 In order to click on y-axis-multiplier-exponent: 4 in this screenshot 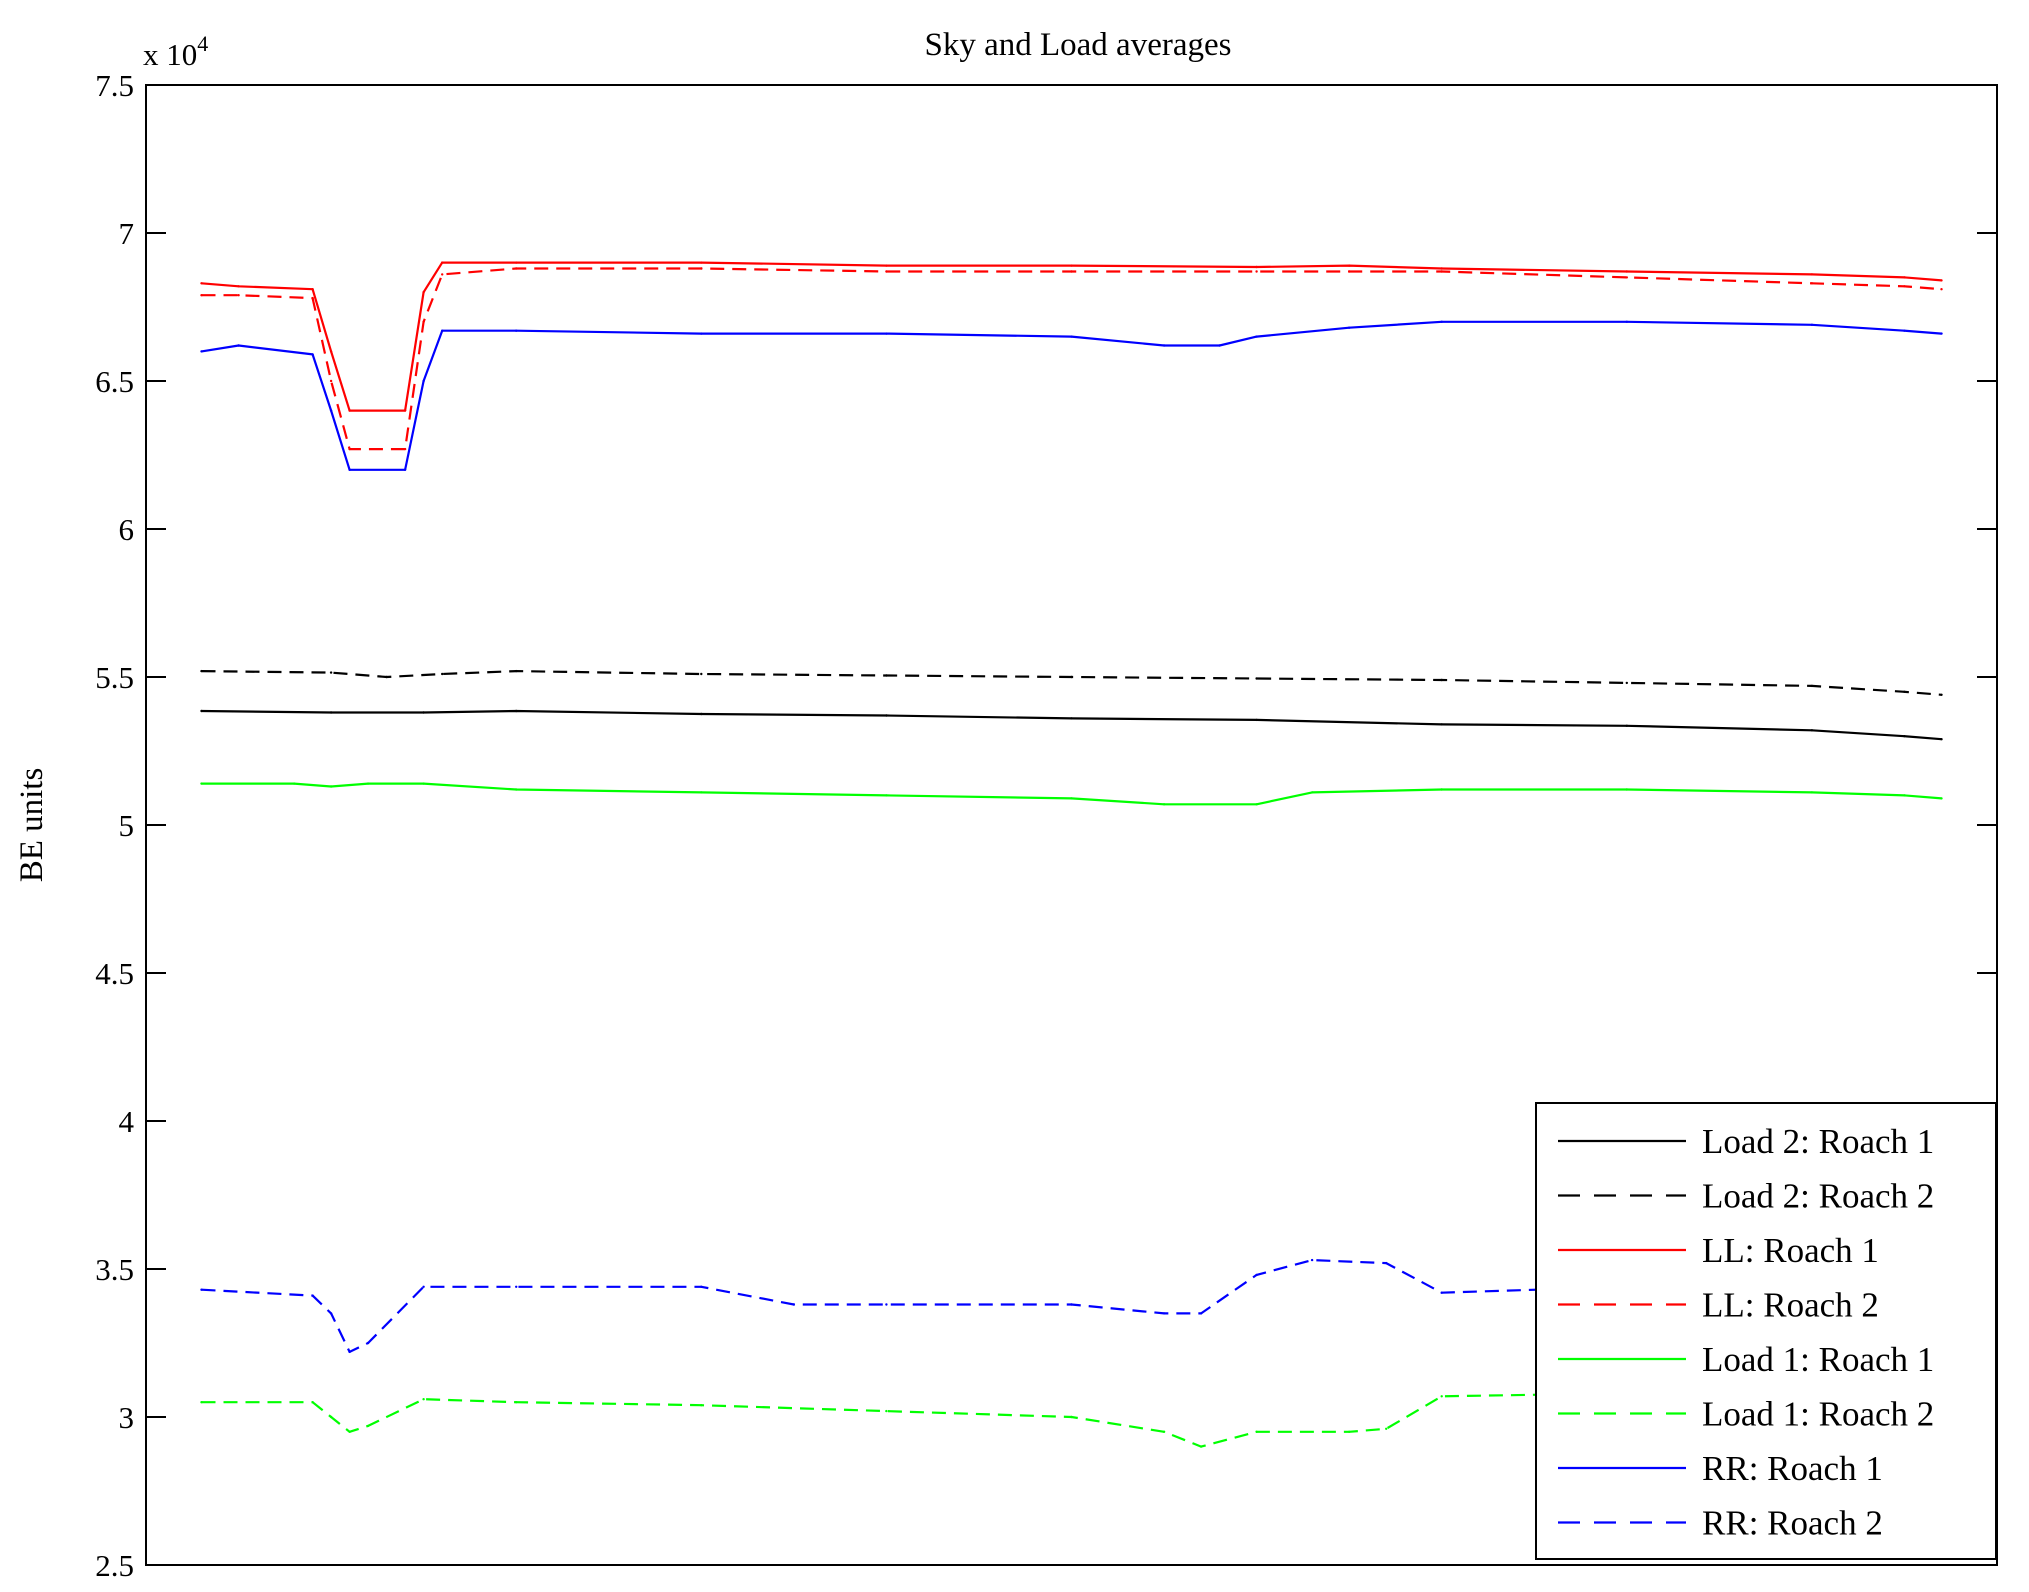, I will do `click(202, 43)`.